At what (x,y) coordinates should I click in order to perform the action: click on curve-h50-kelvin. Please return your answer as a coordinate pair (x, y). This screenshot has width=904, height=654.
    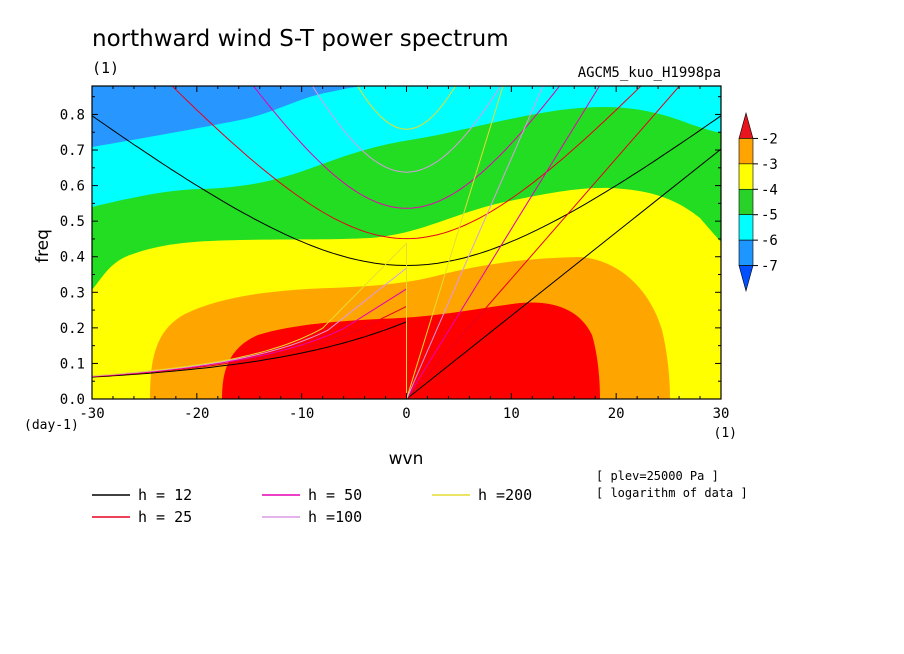
    Looking at the image, I should click on (503, 242).